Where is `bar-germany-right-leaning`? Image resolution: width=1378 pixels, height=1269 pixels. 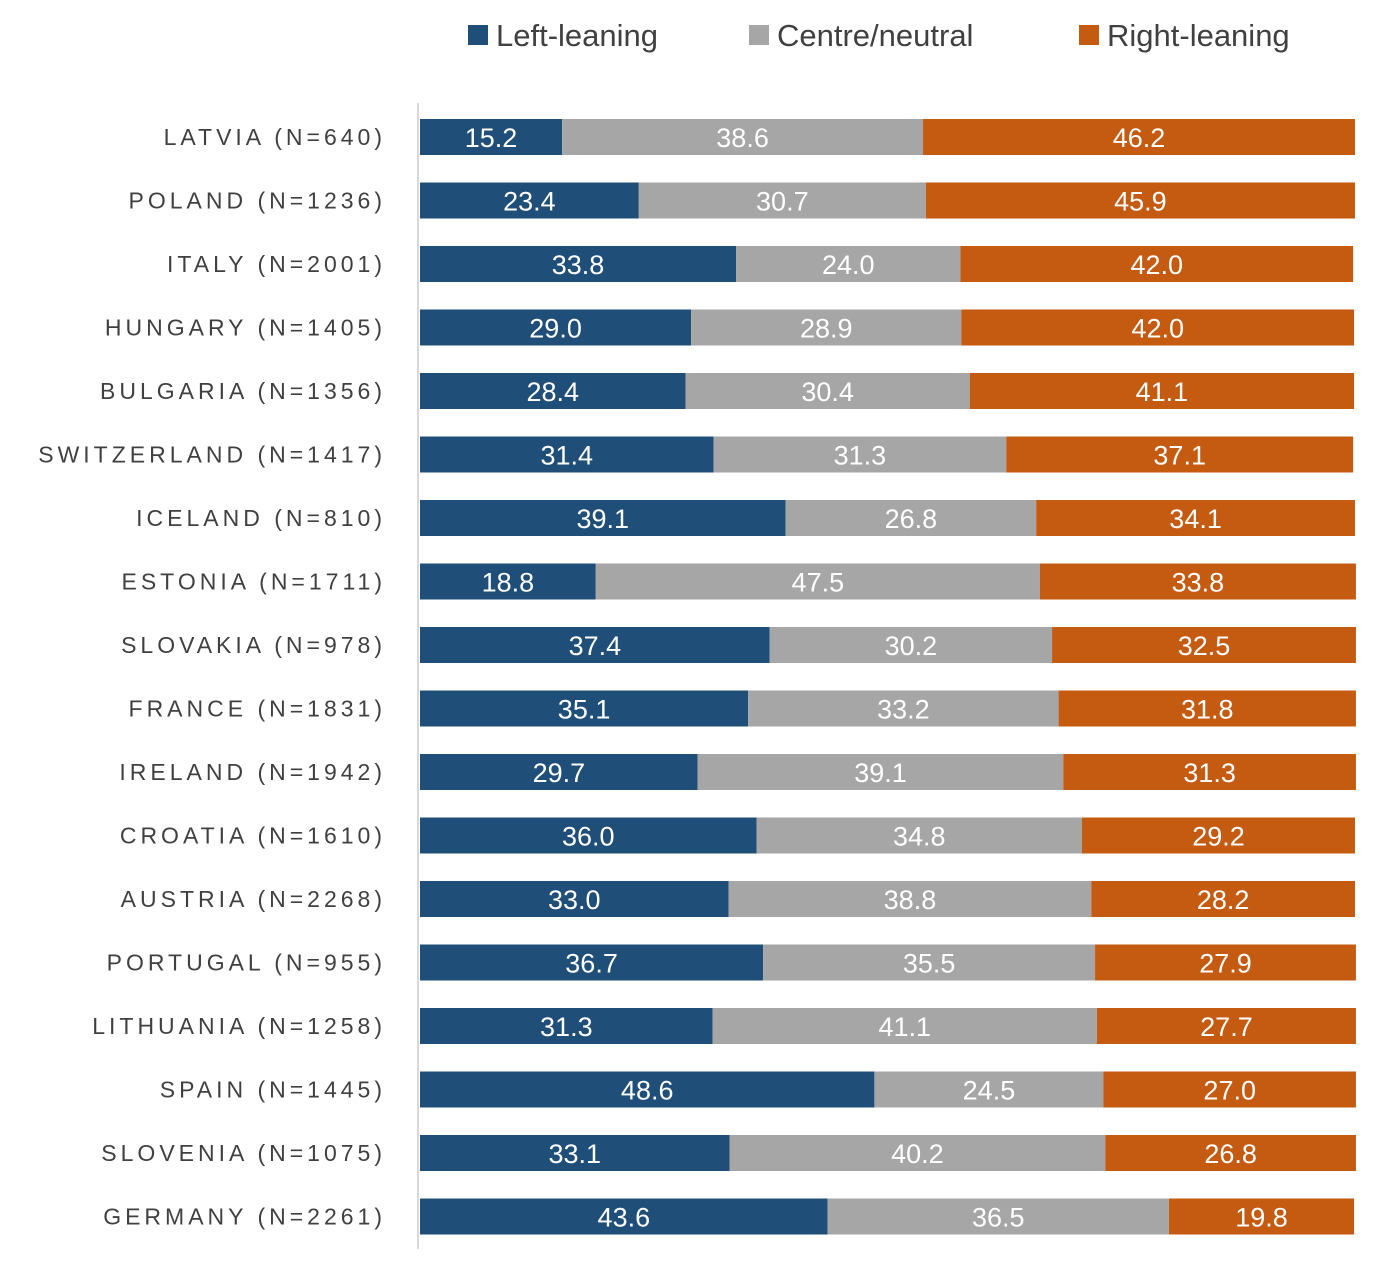 bar-germany-right-leaning is located at coordinates (1261, 1216).